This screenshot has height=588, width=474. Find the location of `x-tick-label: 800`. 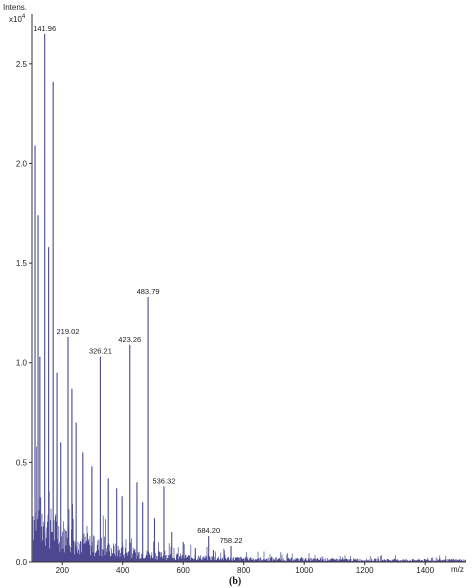

x-tick-label: 800 is located at coordinates (244, 570).